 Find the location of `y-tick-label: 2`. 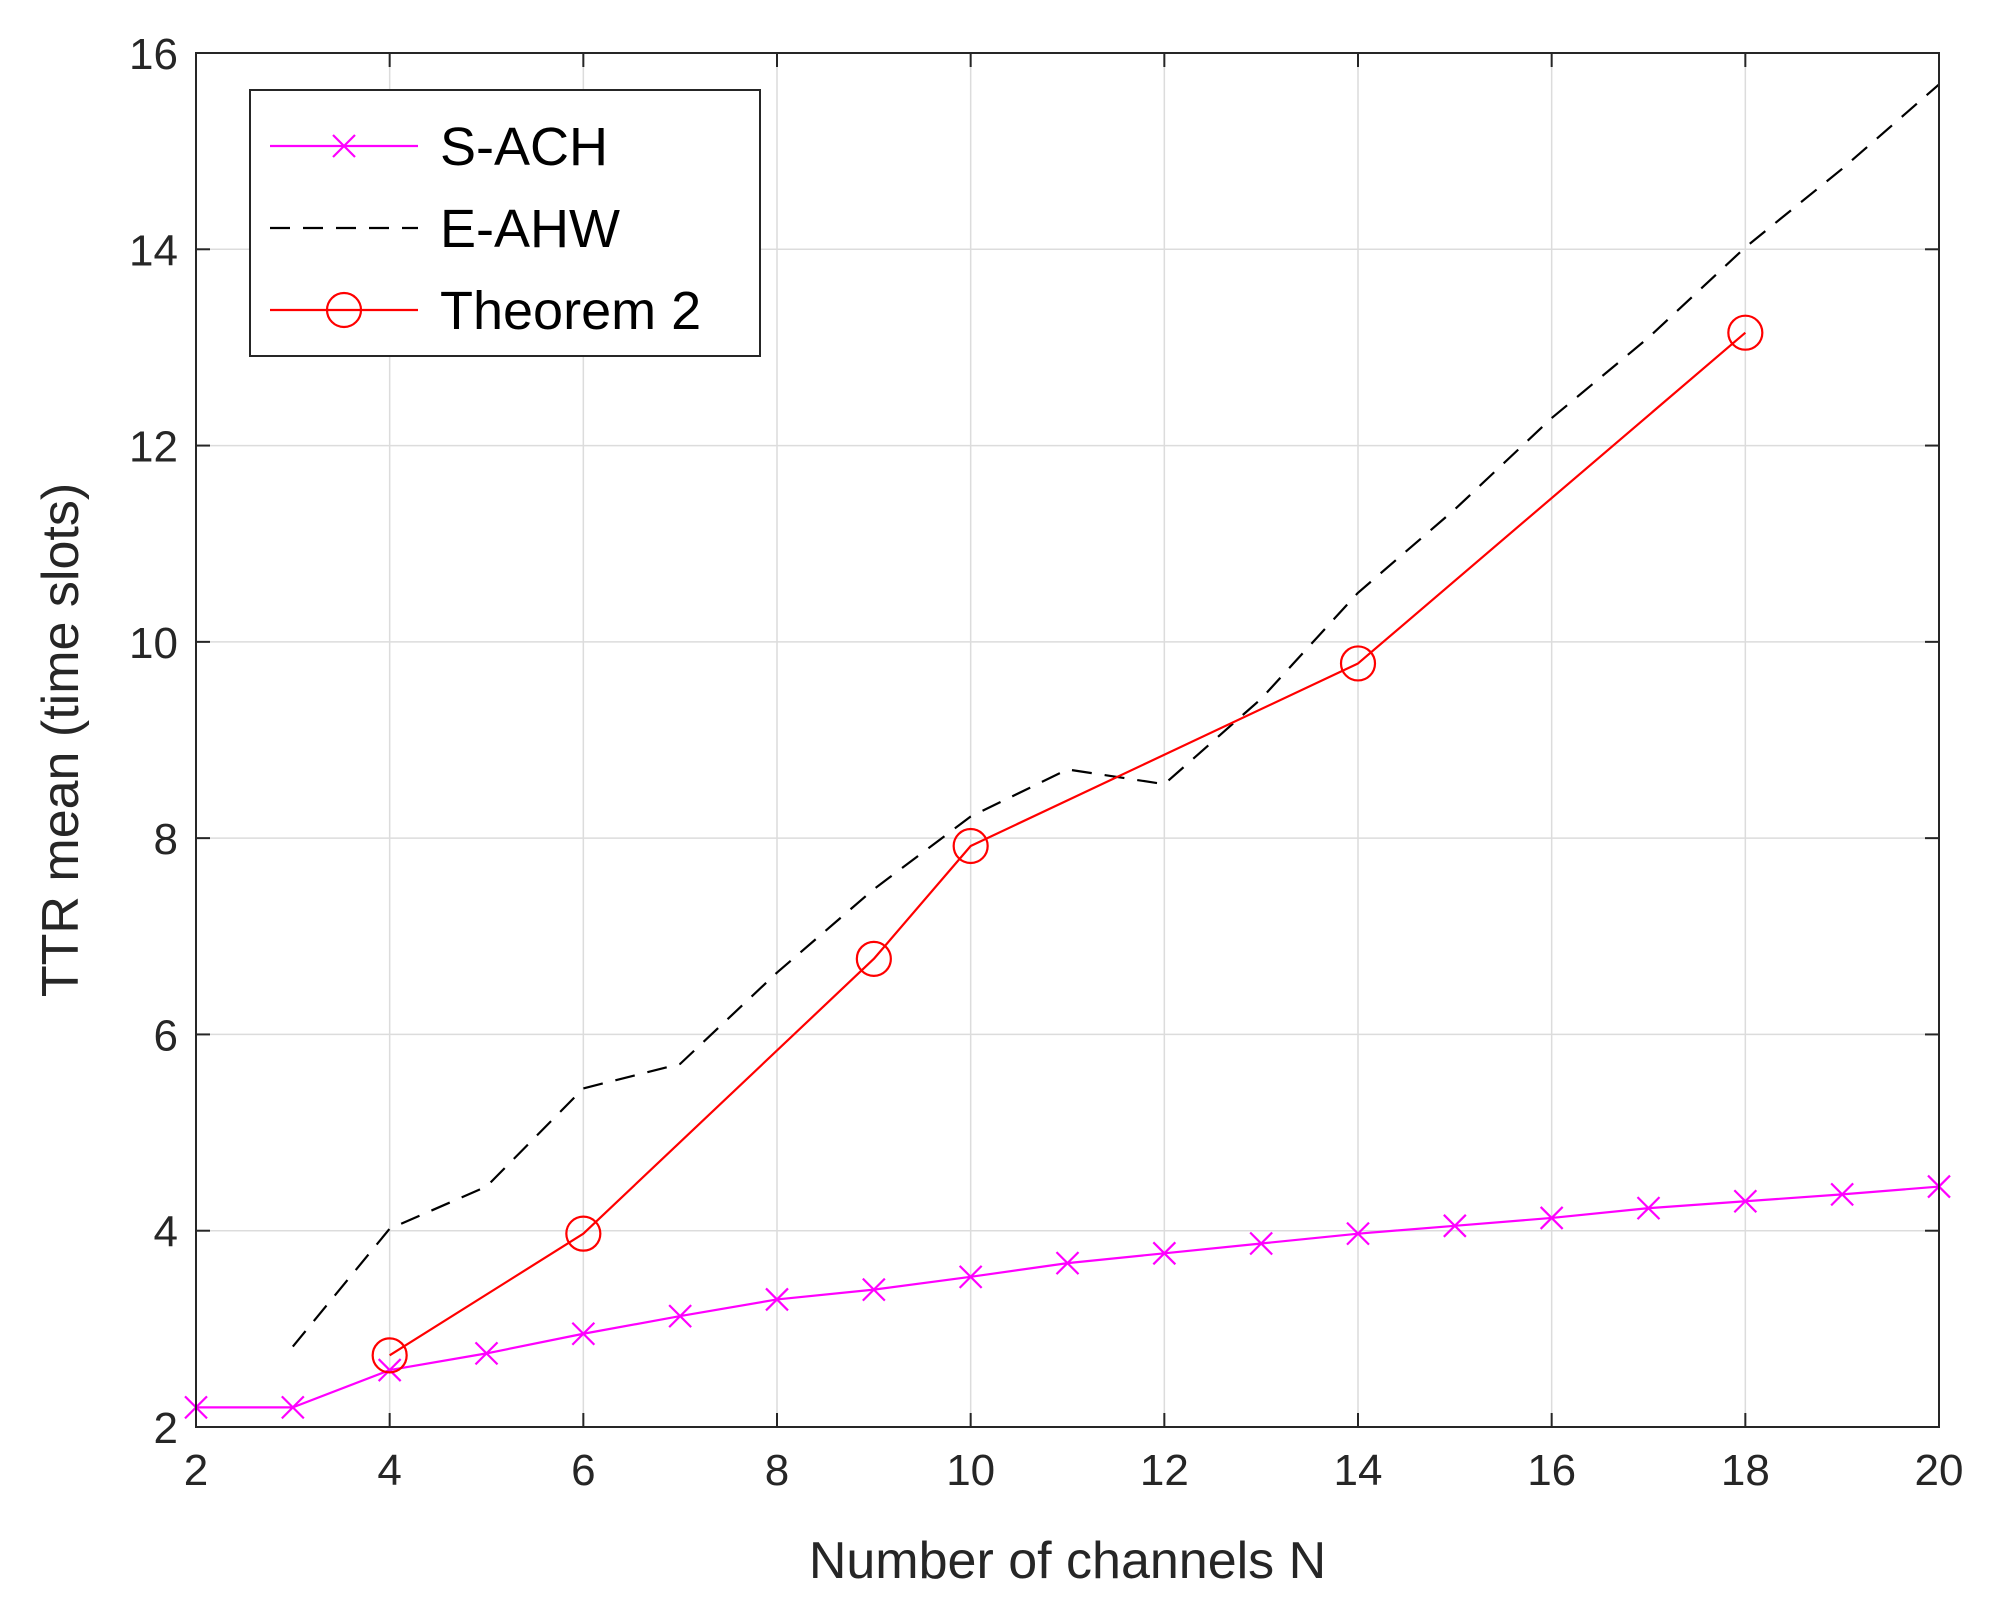

y-tick-label: 2 is located at coordinates (166, 1428).